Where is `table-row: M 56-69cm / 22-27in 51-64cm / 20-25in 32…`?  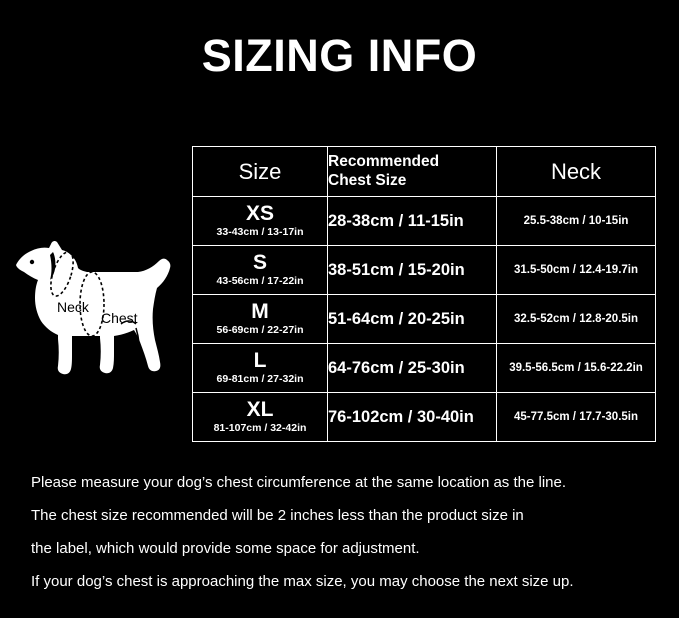
table-row: M 56-69cm / 22-27in 51-64cm / 20-25in 32… is located at coordinates (424, 319).